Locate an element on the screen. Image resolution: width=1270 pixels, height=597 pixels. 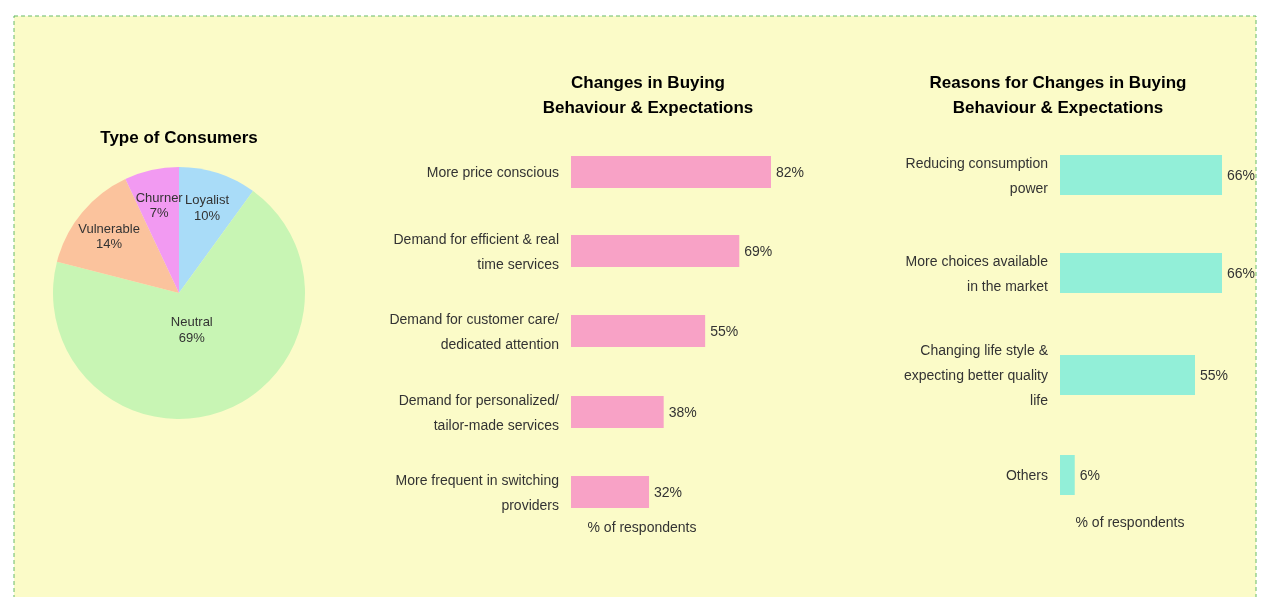
y-tick-label: Others is located at coordinates (1026, 475).